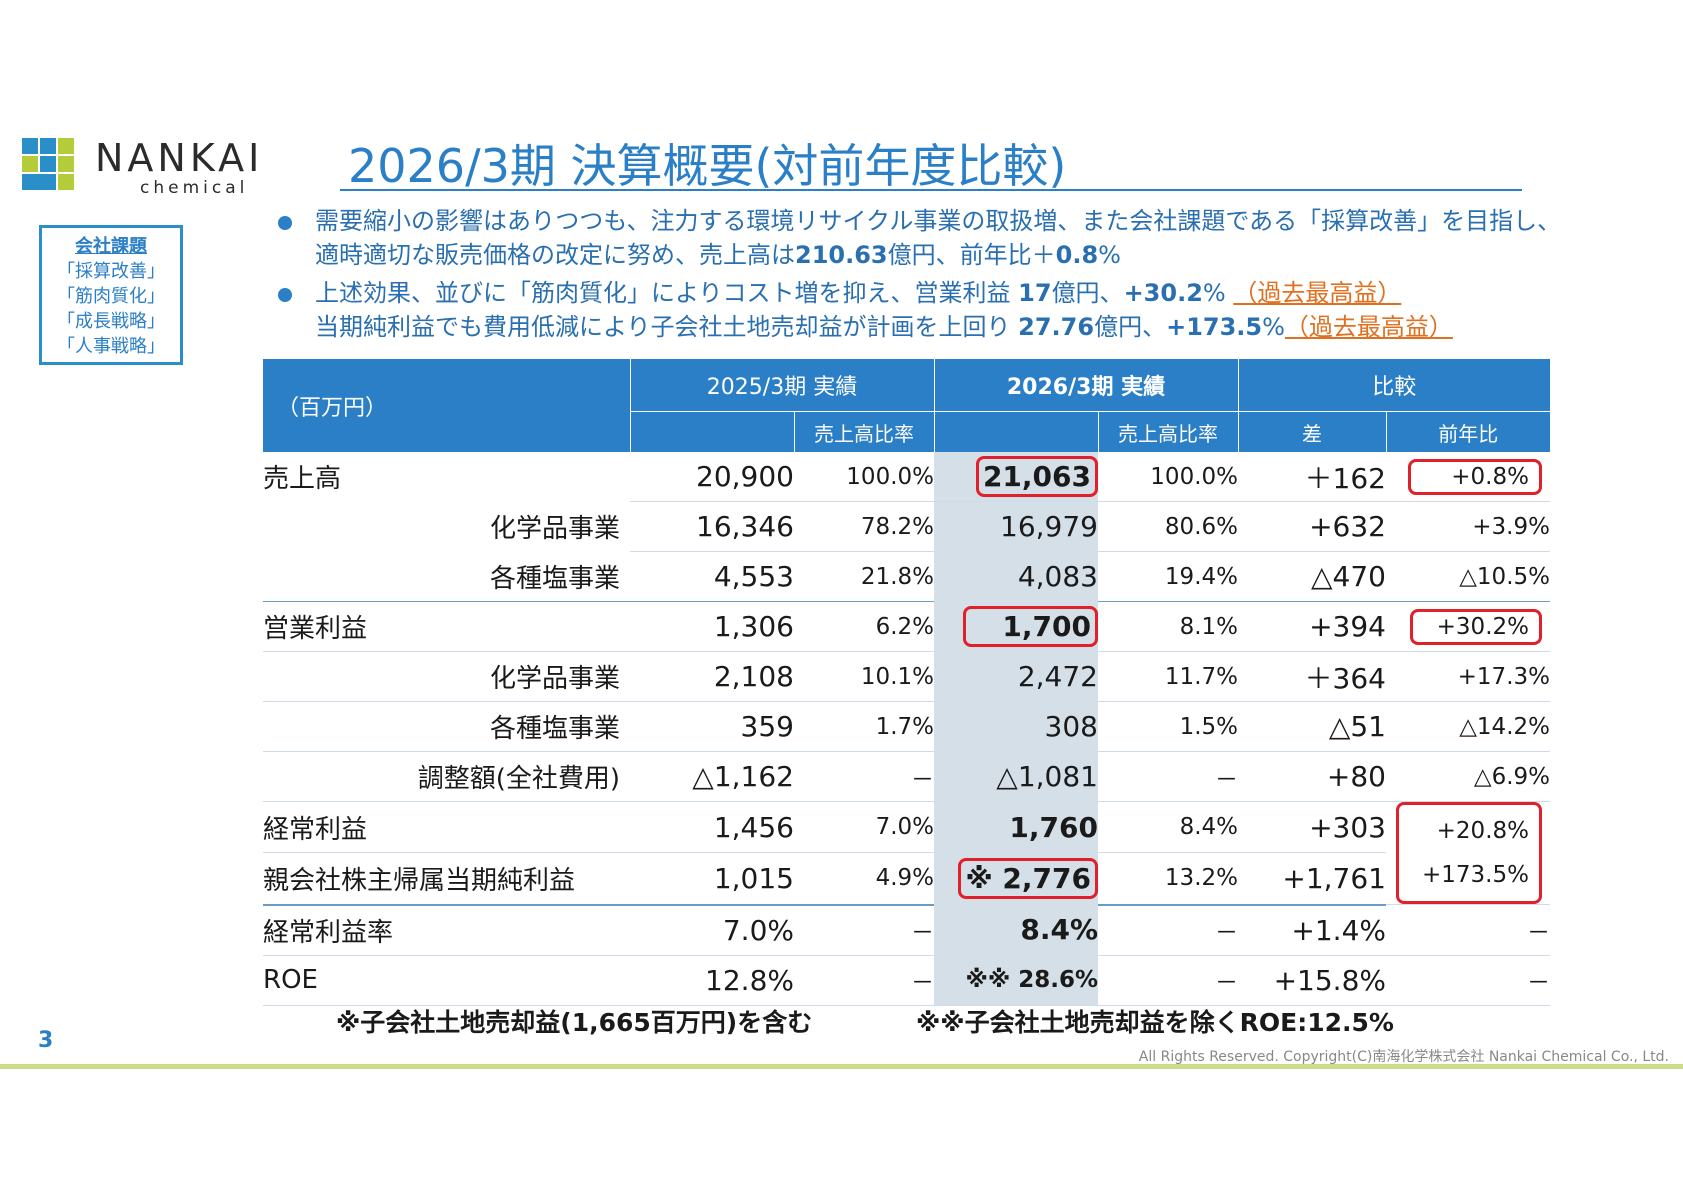  Describe the element at coordinates (864, 676) in the screenshot. I see `prev-ratio: 10.1%` at that location.